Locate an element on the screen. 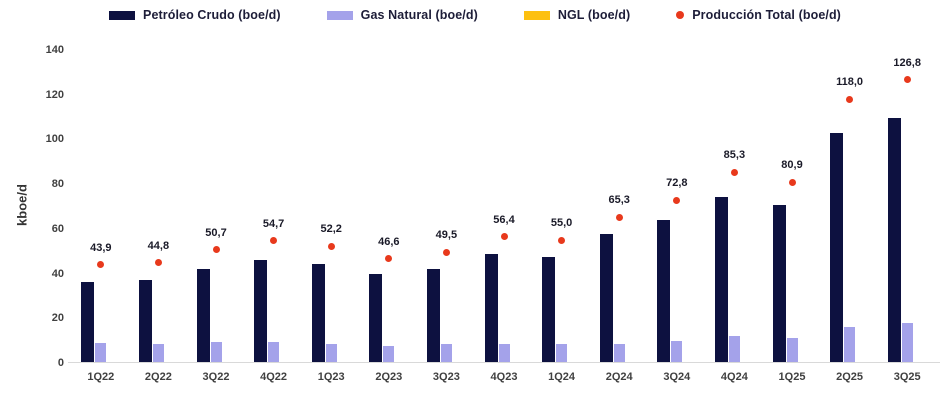 Image resolution: width=950 pixels, height=400 pixels. y-axis-tick-label: 80 is located at coordinates (57, 184).